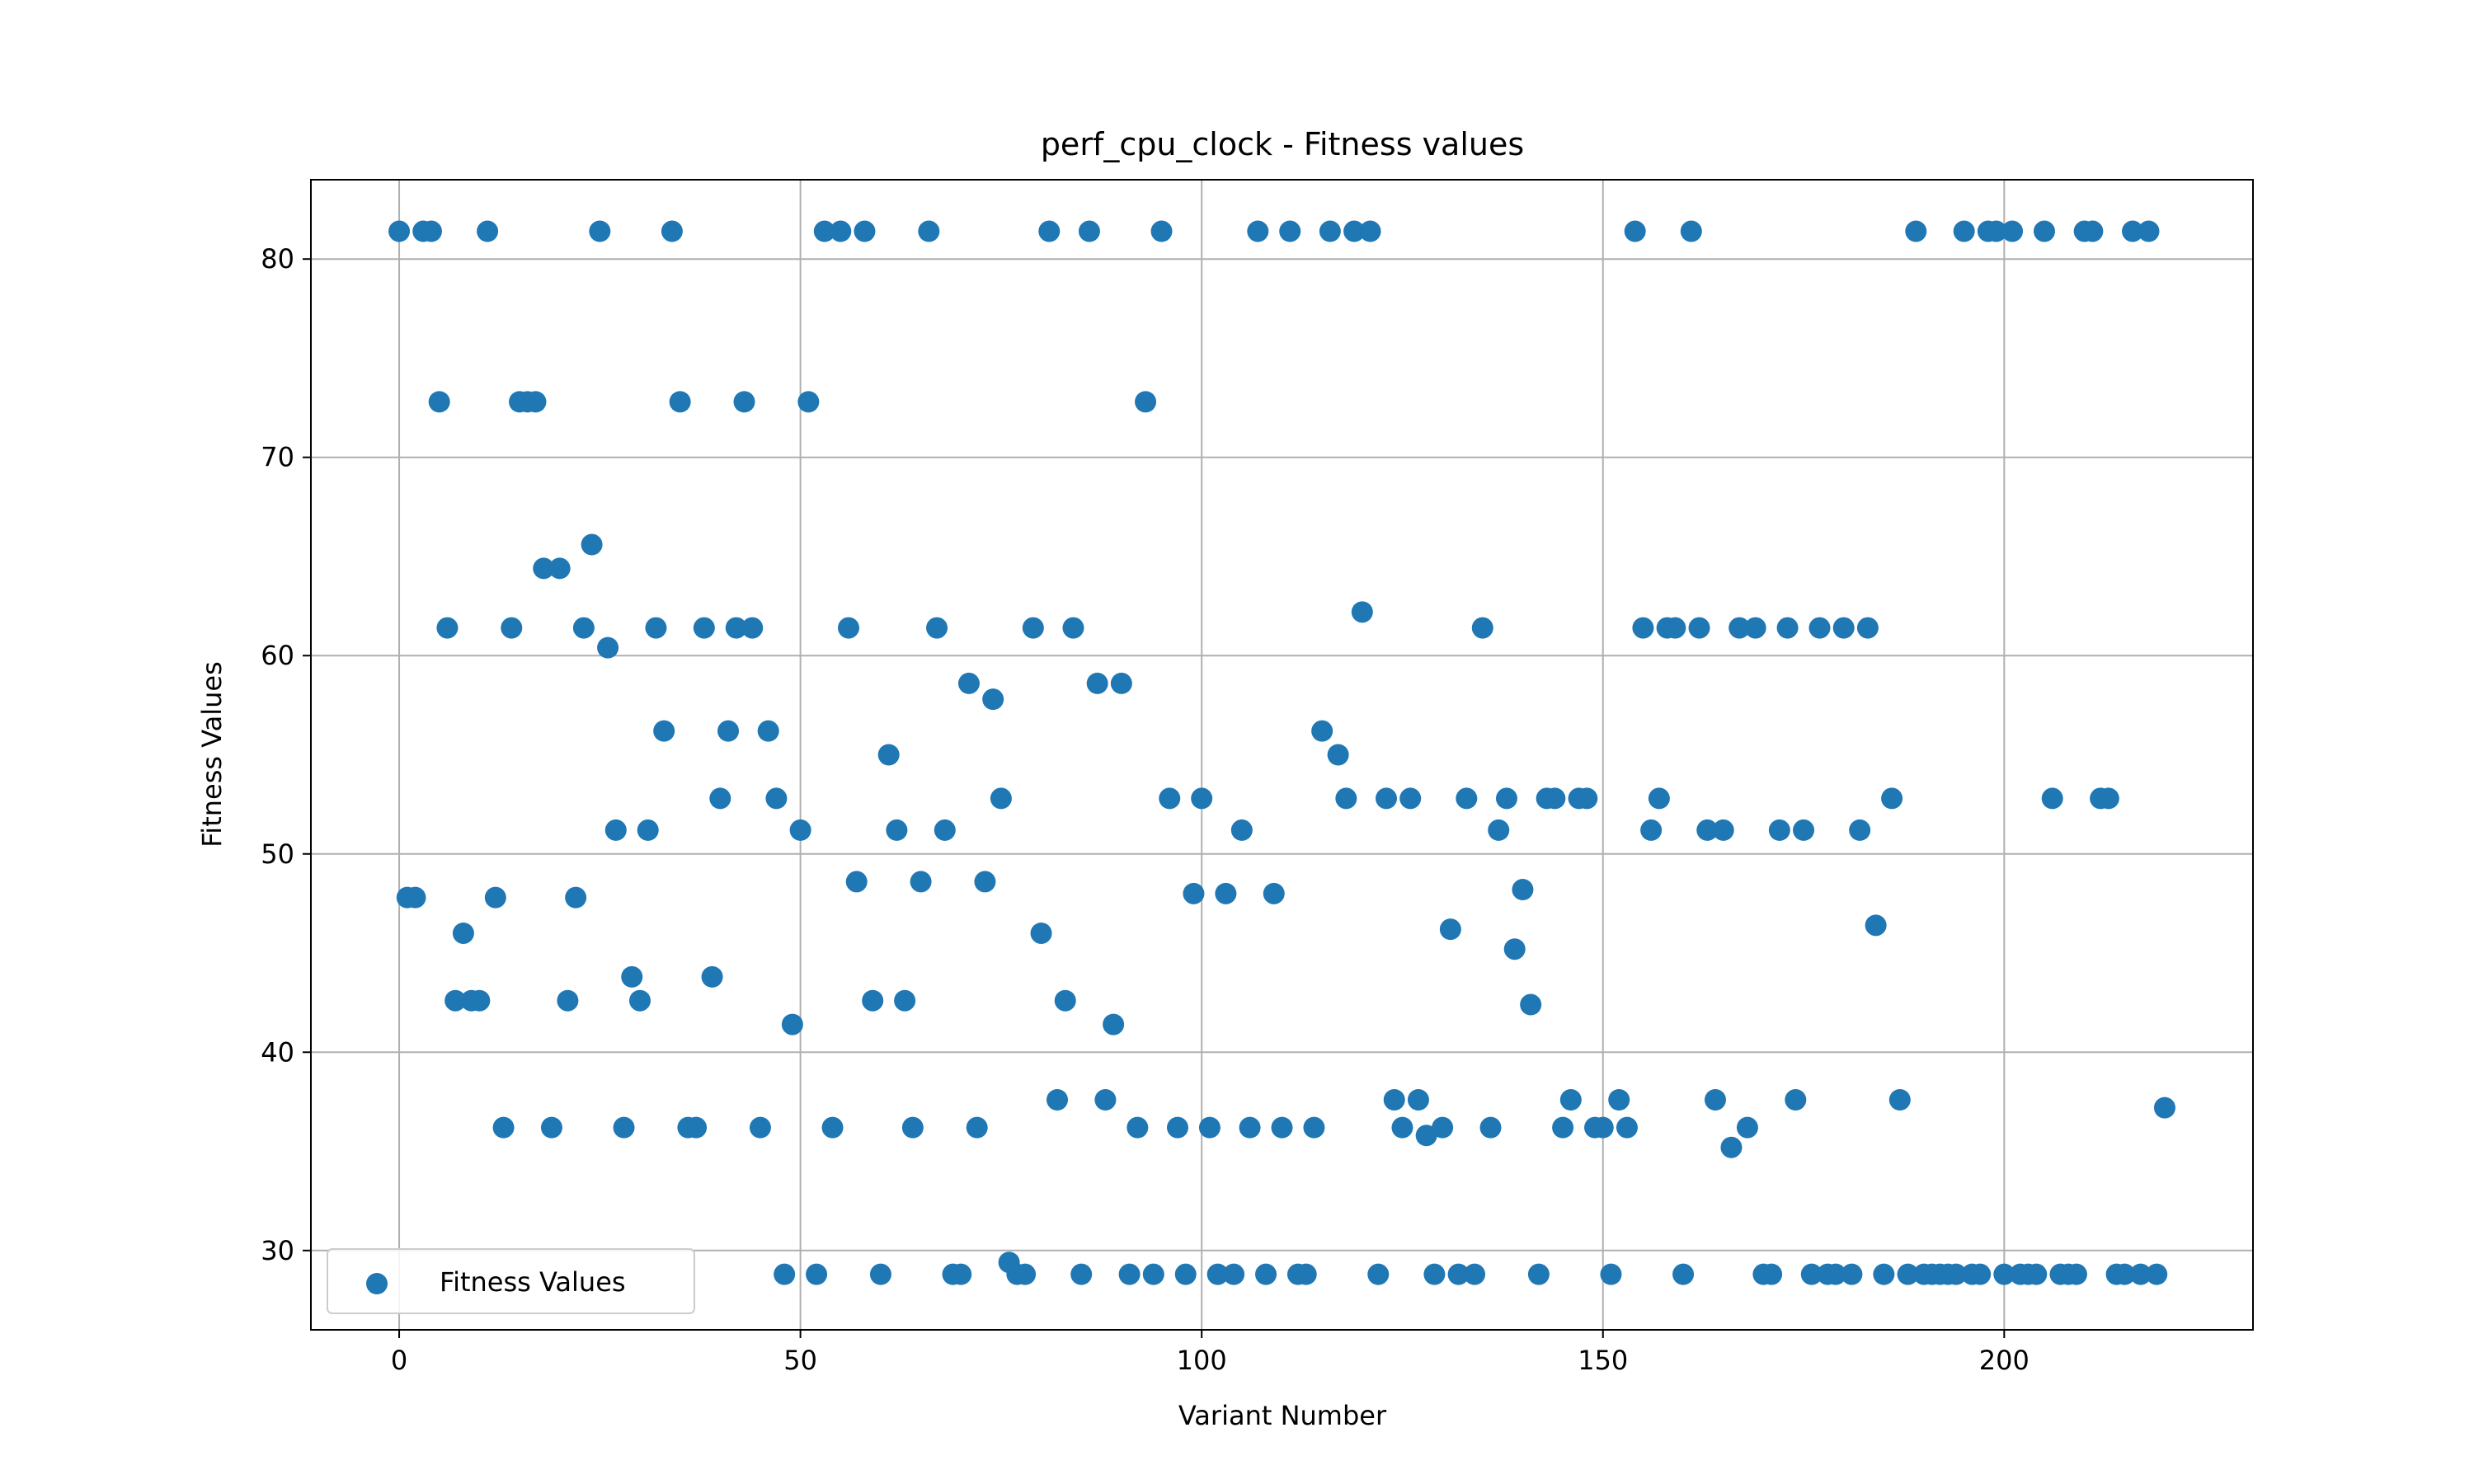 The image size is (2474, 1484). I want to click on legend-box, so click(511, 1281).